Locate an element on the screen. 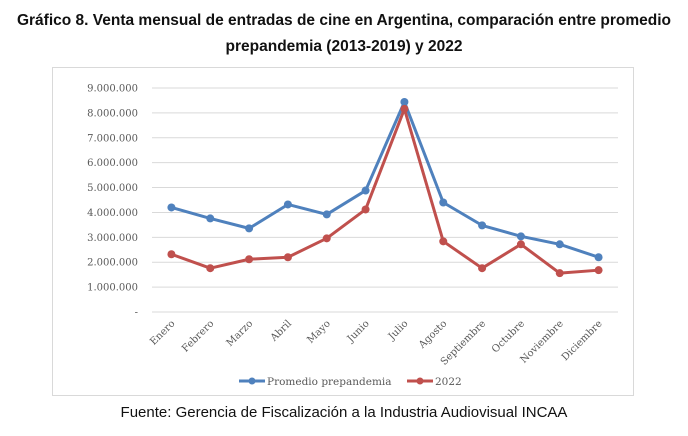  y-tick-label: 9.000.000 is located at coordinates (112, 89).